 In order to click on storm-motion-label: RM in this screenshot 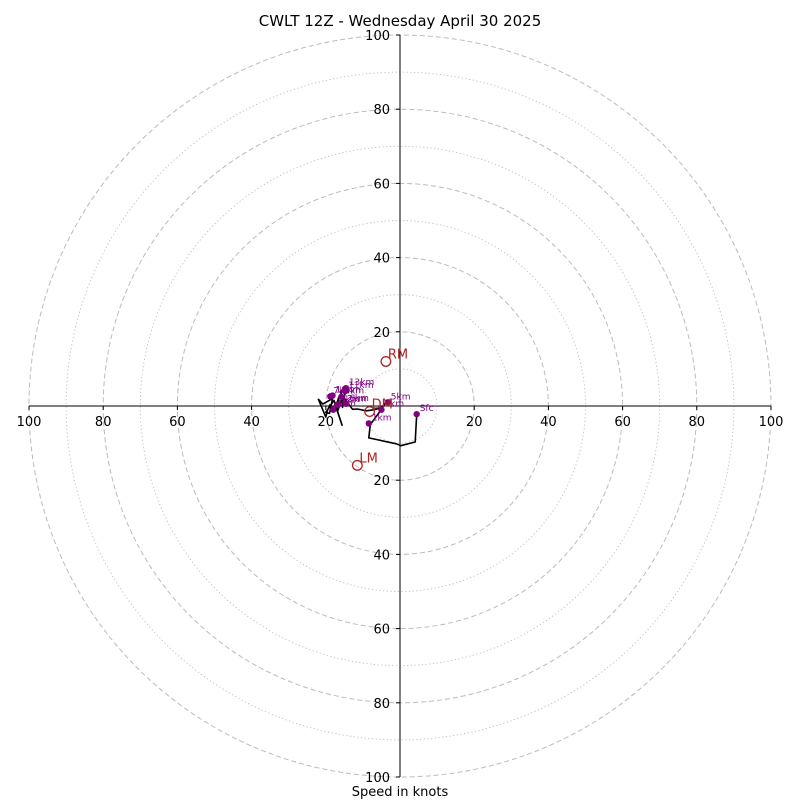, I will do `click(398, 354)`.